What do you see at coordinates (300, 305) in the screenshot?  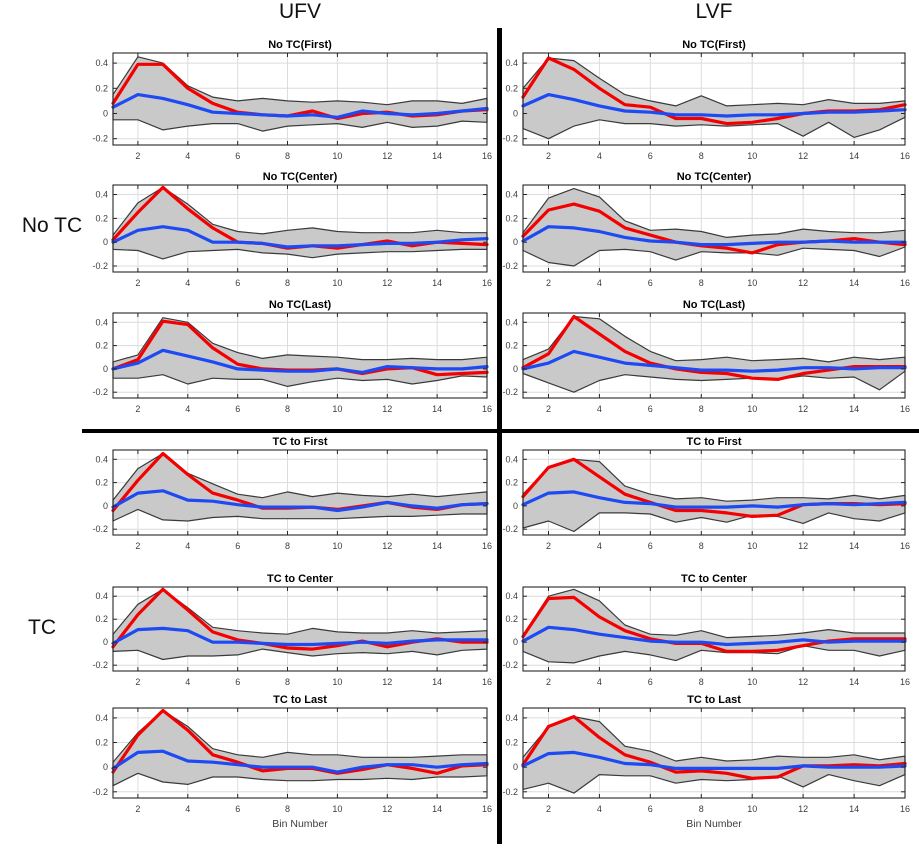 I see `subplot-title: No TC(Last)` at bounding box center [300, 305].